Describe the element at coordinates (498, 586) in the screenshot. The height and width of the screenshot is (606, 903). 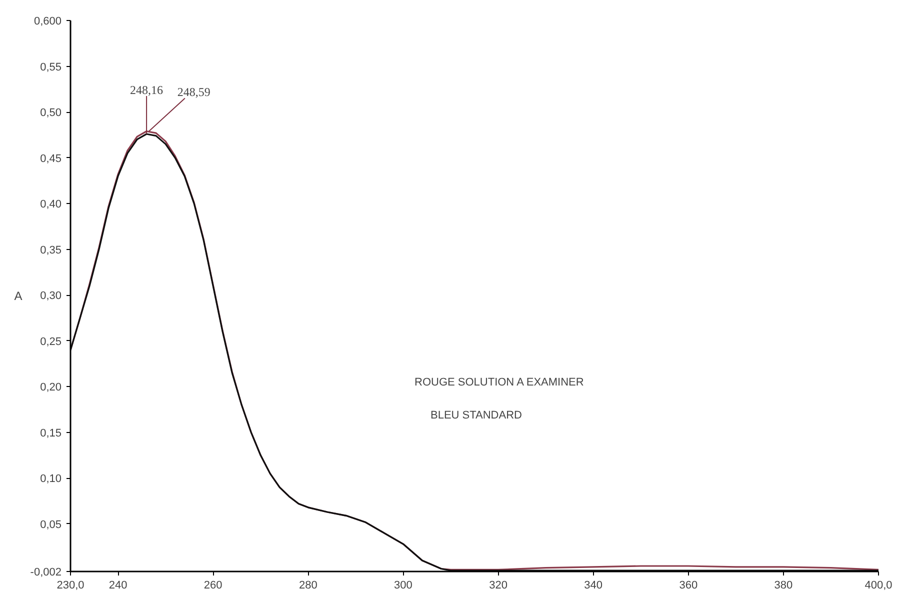
I see `x-tick-label: 320` at that location.